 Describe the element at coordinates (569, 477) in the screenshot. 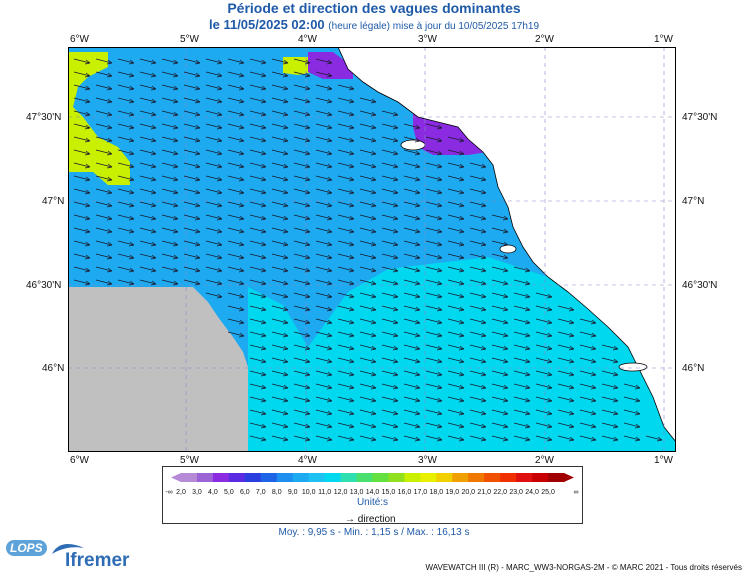

I see `legend-max-arrow` at that location.